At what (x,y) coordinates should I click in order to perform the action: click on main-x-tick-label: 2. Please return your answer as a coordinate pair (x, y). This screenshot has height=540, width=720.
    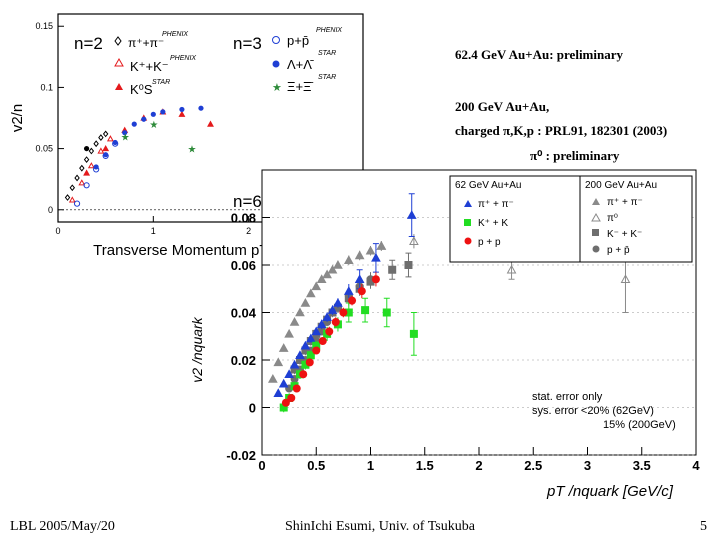
    Looking at the image, I should click on (478, 465).